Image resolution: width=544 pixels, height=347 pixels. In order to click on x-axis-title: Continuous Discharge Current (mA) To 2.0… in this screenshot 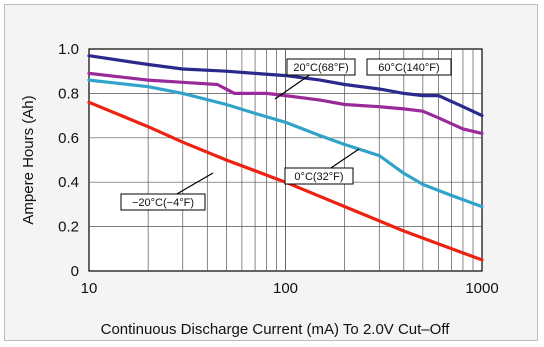, I will do `click(276, 329)`.